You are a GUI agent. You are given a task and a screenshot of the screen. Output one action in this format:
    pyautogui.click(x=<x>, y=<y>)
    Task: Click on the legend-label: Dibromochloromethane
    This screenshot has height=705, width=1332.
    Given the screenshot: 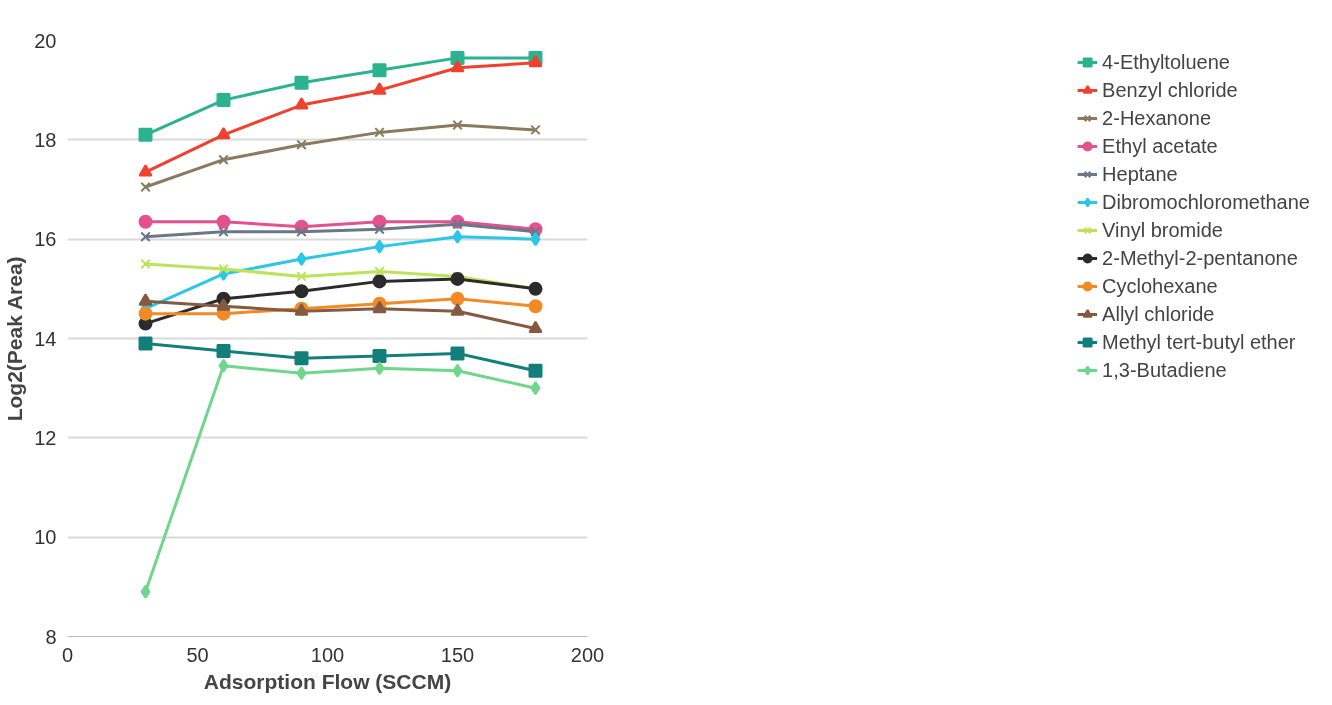 What is the action you would take?
    pyautogui.click(x=1206, y=202)
    